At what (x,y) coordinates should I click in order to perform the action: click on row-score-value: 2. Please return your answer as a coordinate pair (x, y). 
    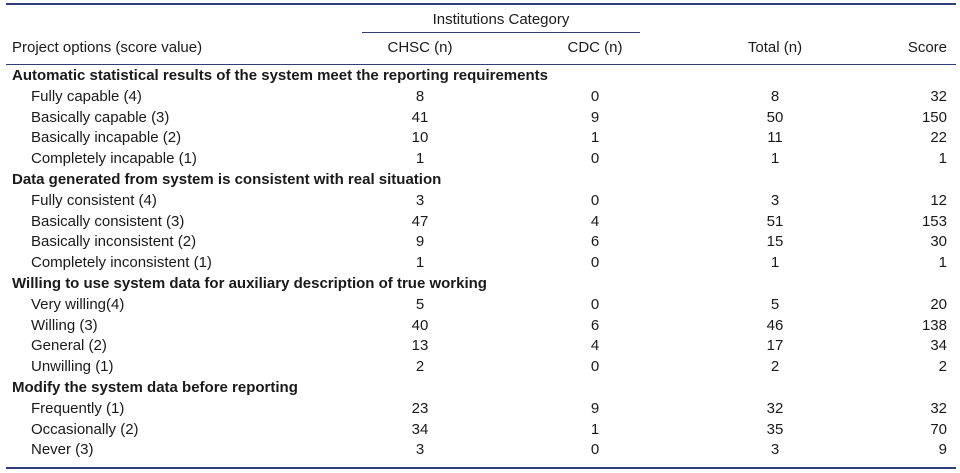
    Looking at the image, I should click on (942, 367).